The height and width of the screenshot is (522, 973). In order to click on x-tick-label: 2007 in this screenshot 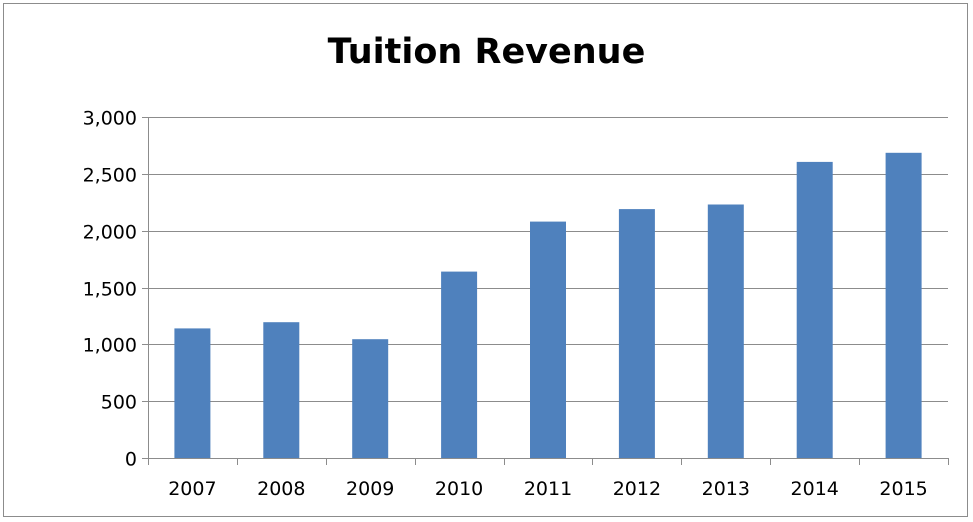, I will do `click(192, 489)`.